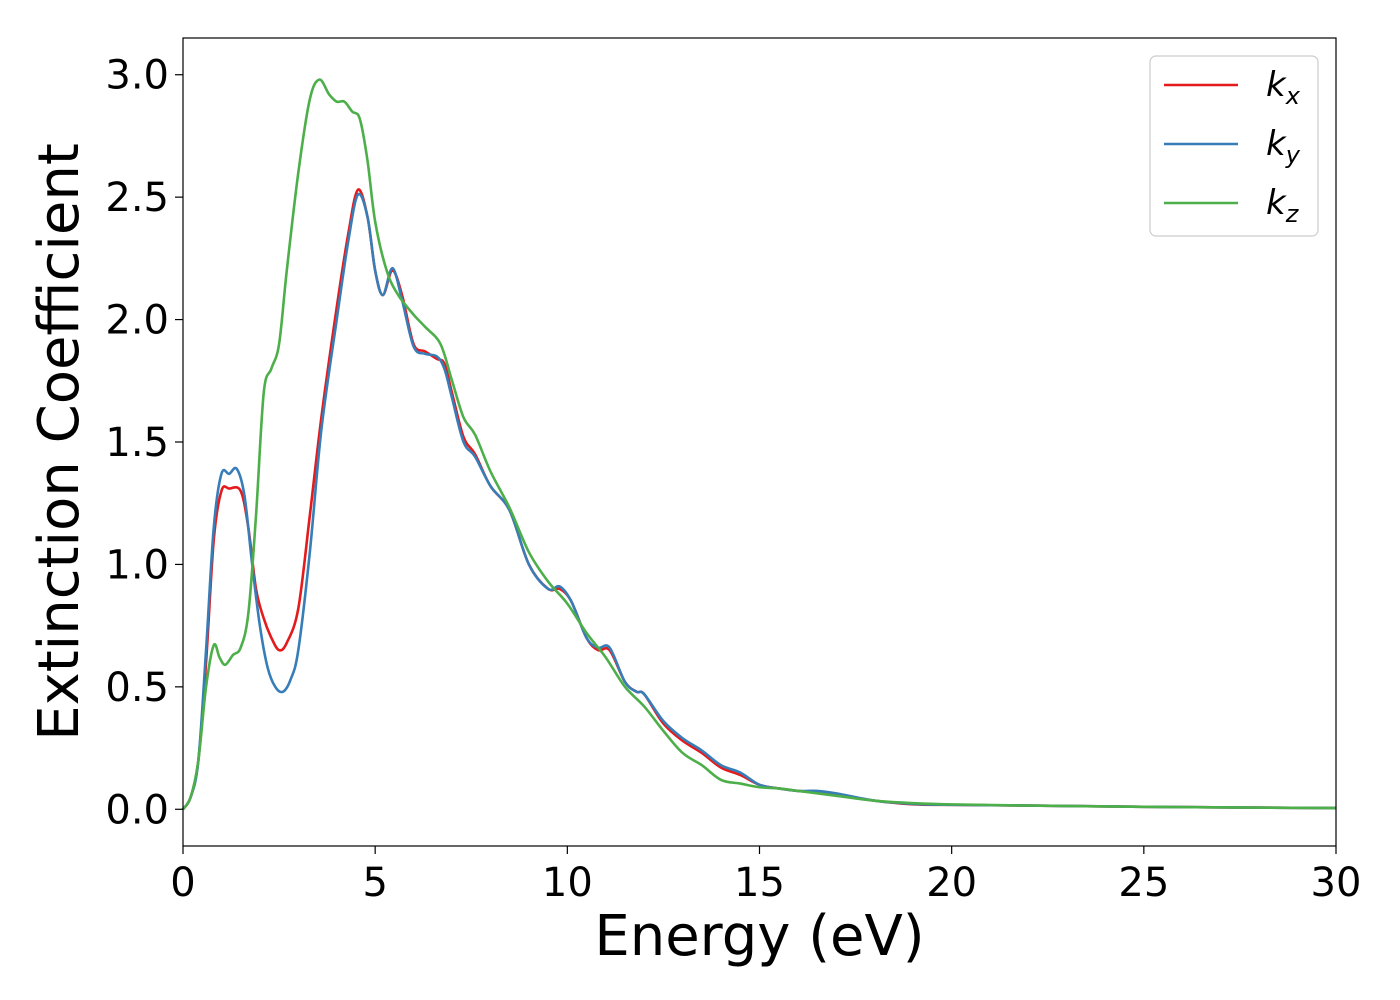 This screenshot has height=1000, width=1400. Describe the element at coordinates (1336, 883) in the screenshot. I see `x-tick-label: 30` at that location.